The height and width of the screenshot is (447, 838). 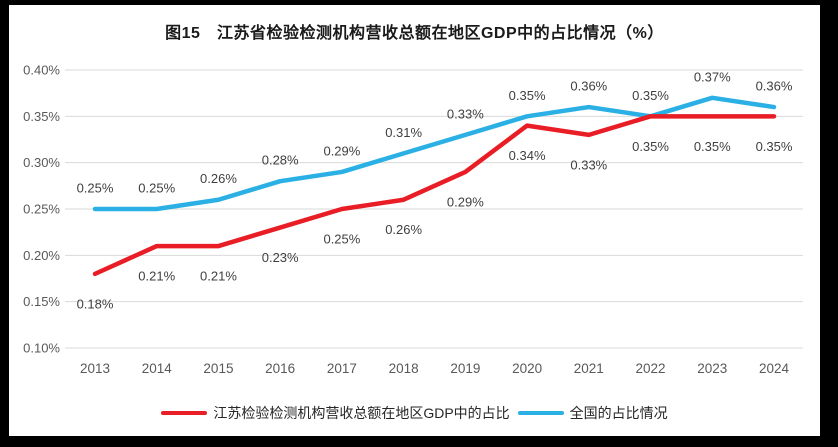 I want to click on data-label-1: 0.26%, so click(x=218, y=178).